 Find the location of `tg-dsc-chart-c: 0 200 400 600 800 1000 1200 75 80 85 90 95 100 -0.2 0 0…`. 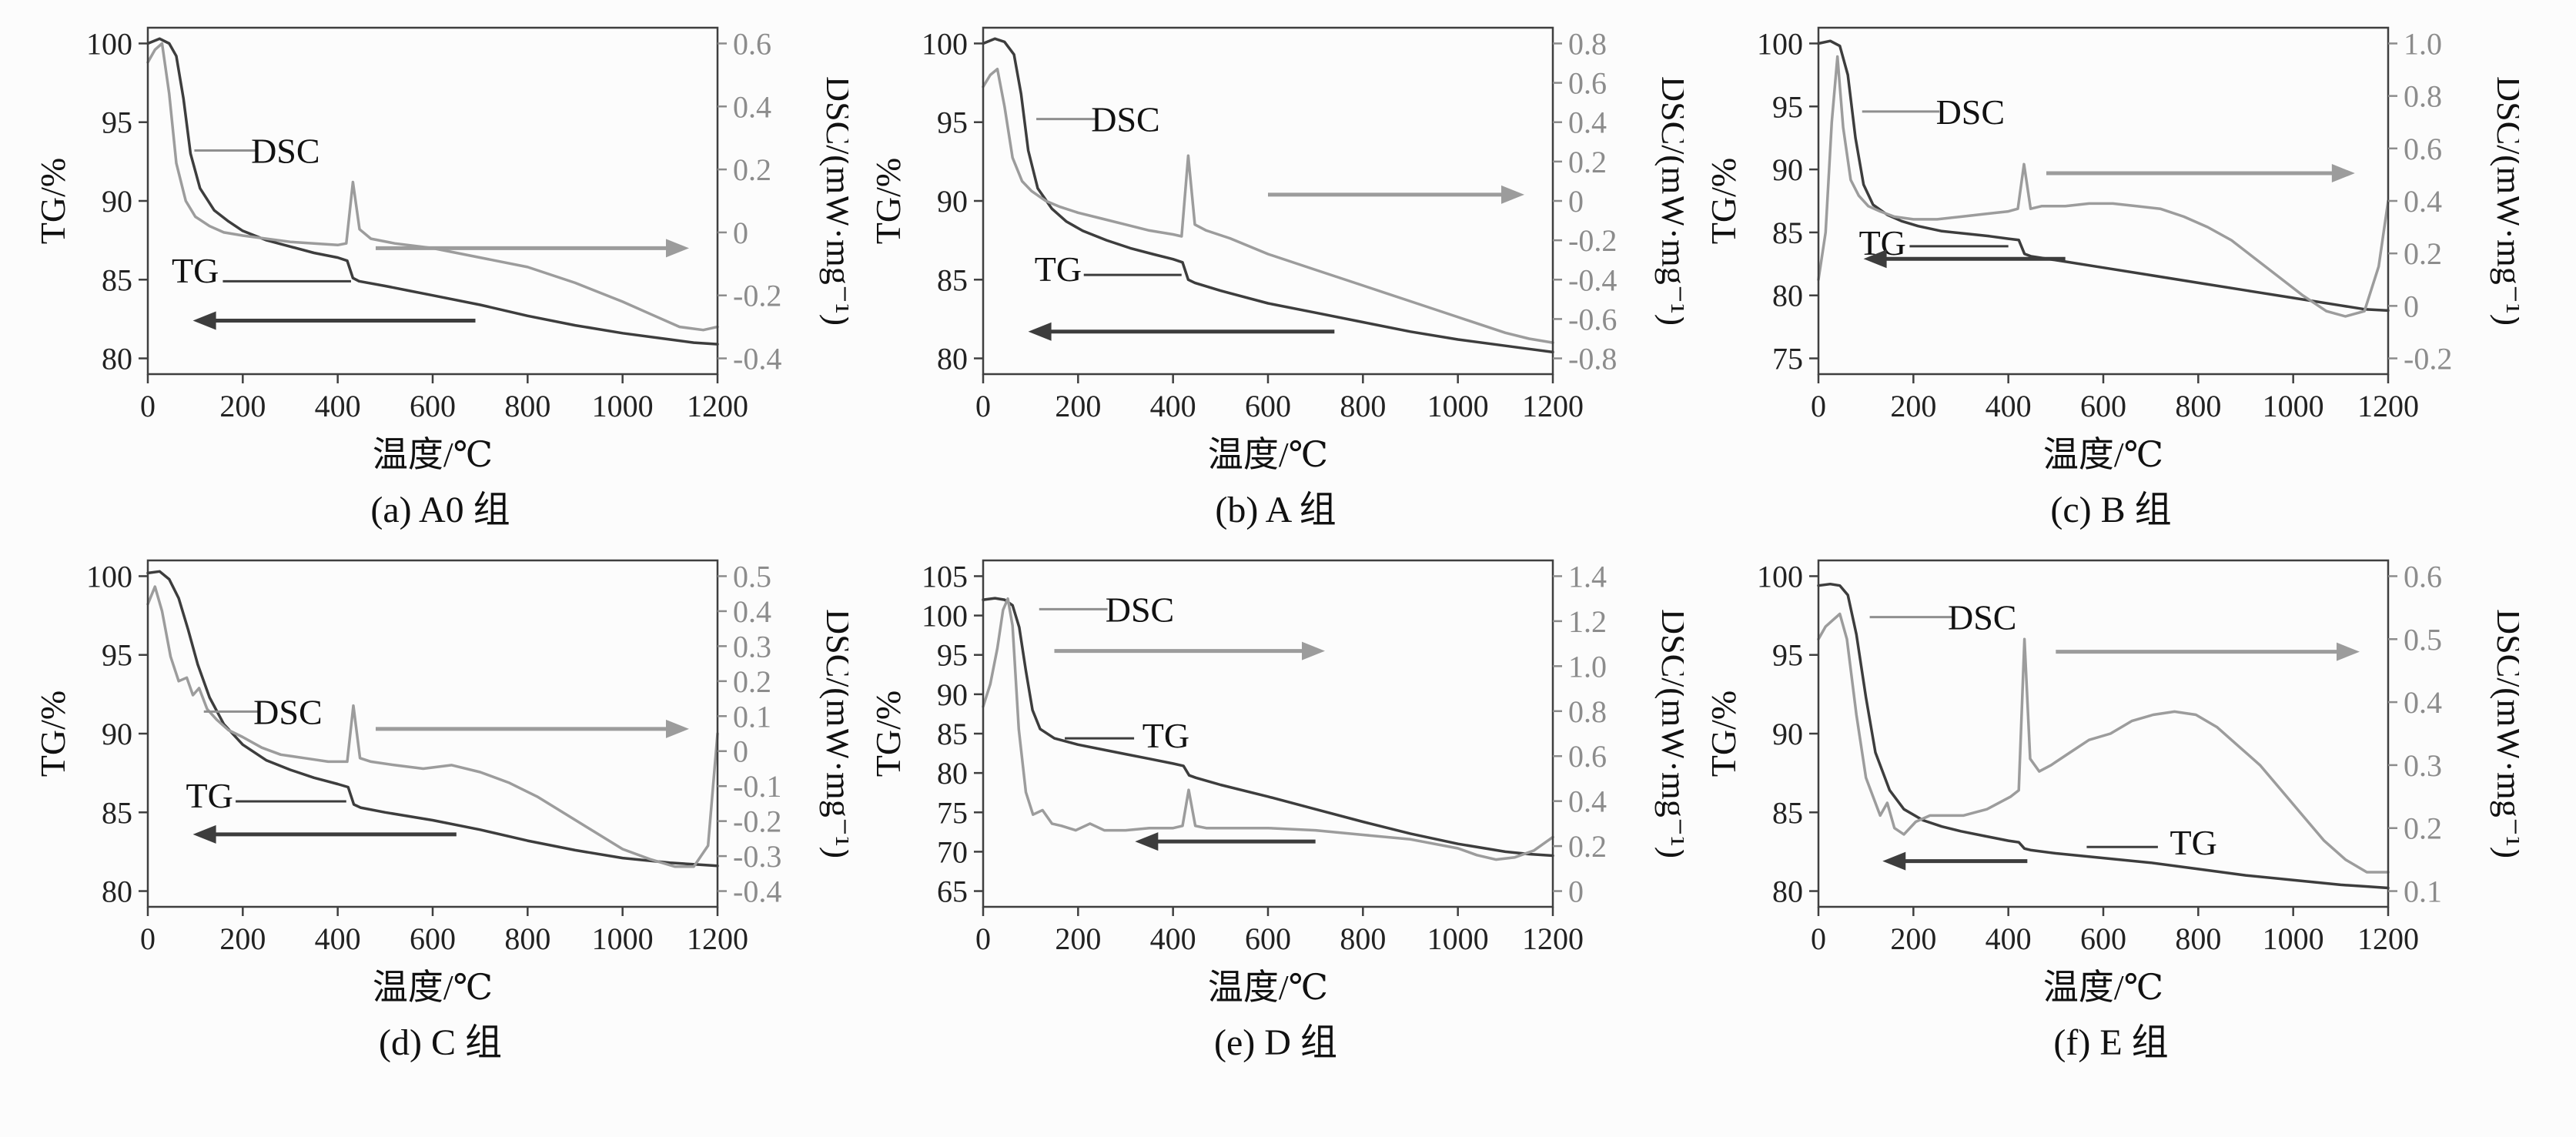

tg-dsc-chart-c: 0 200 400 600 800 1000 1200 75 80 85 90 95 100 -0.2 0 0… is located at coordinates (2111, 250).